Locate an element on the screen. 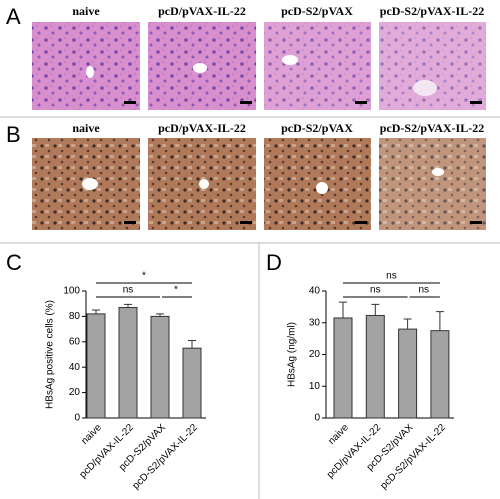 The width and height of the screenshot is (500, 499). x-tick-label: pcD-S2/pVAX-IL-22 is located at coordinates (414, 457).